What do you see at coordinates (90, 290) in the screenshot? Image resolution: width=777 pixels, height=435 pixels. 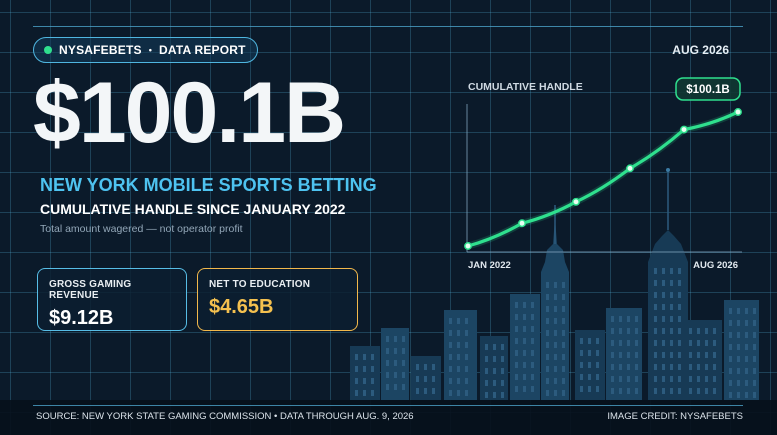 I see `card-label: GROSS GAMING REVENUE` at bounding box center [90, 290].